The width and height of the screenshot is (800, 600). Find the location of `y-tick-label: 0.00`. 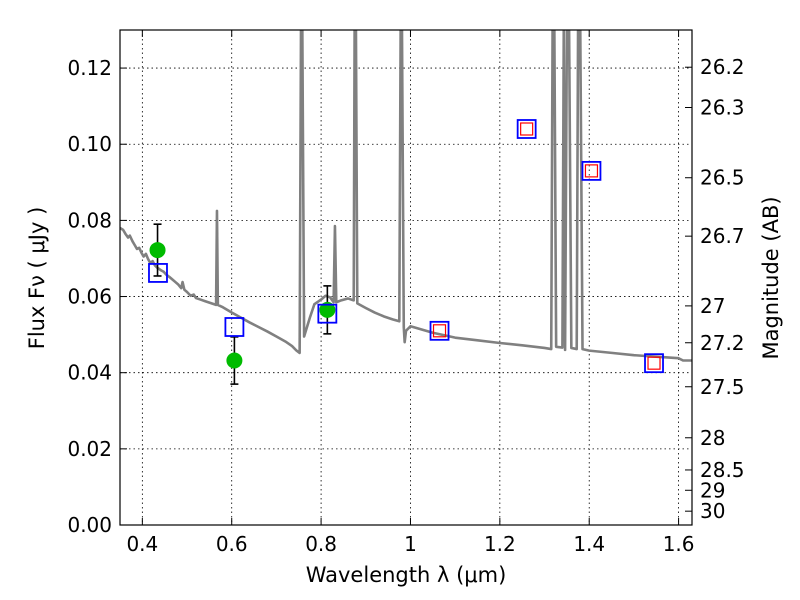

y-tick-label: 0.00 is located at coordinates (89, 525).